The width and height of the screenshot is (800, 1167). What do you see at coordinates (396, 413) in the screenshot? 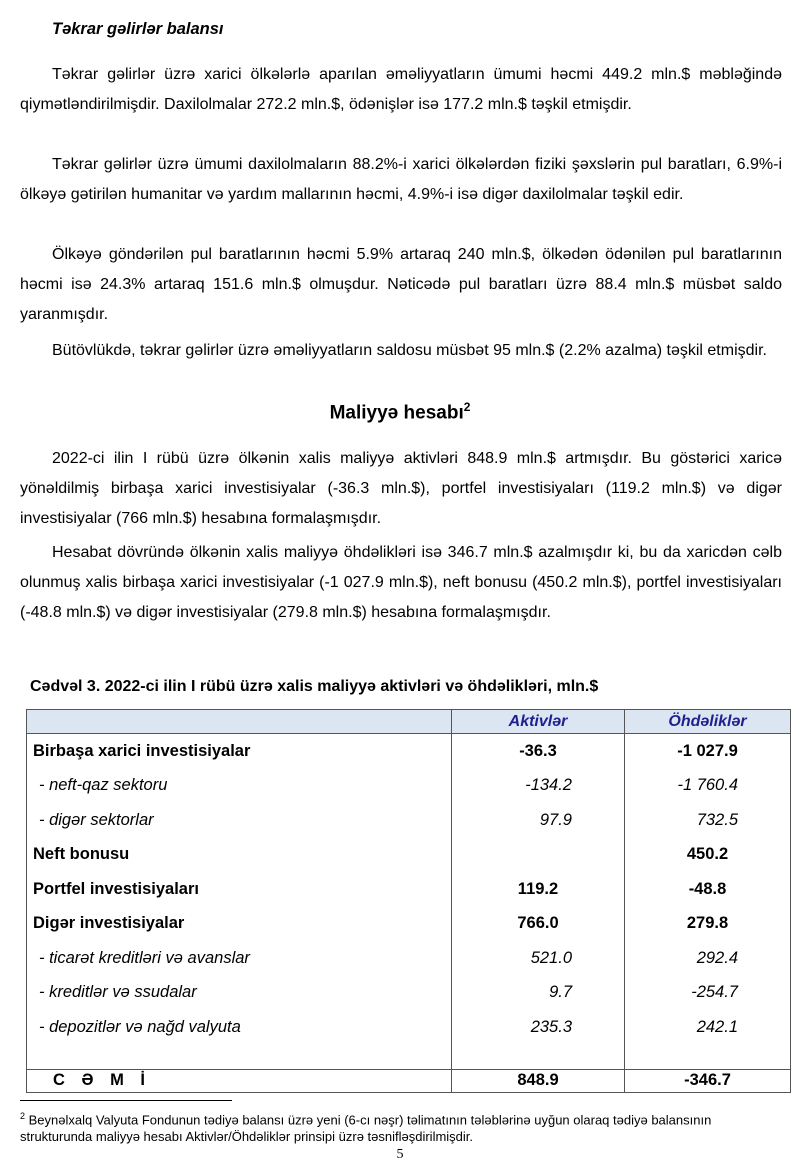
I see `section-title-text: Maliyyə hesabı` at bounding box center [396, 413].